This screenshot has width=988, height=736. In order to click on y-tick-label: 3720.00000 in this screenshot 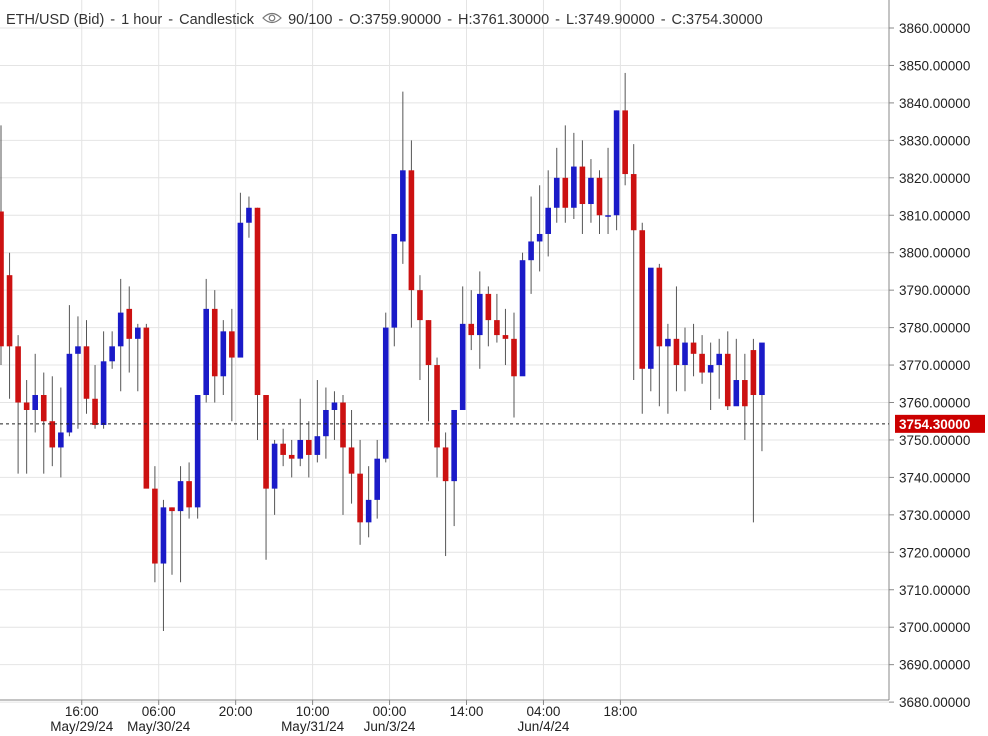, I will do `click(934, 552)`.